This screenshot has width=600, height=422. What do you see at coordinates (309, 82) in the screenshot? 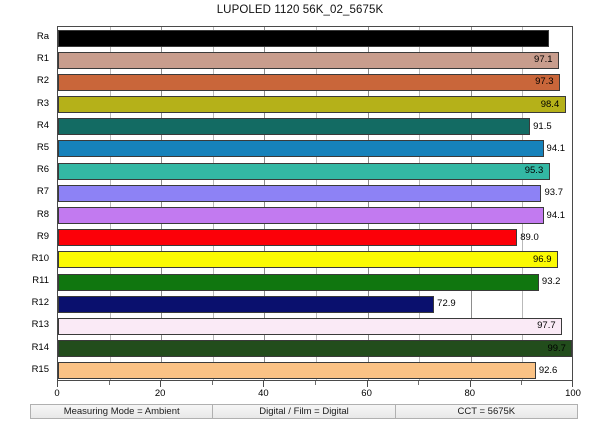
I see `bar-r2` at bounding box center [309, 82].